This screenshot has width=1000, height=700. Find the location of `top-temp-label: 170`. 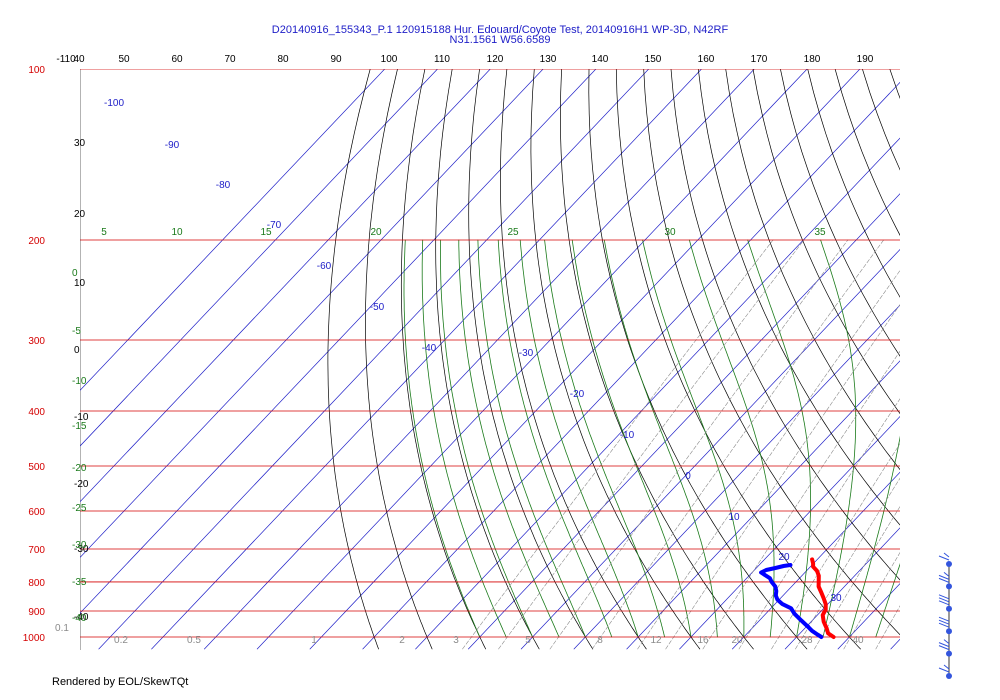

top-temp-label: 170 is located at coordinates (759, 59).